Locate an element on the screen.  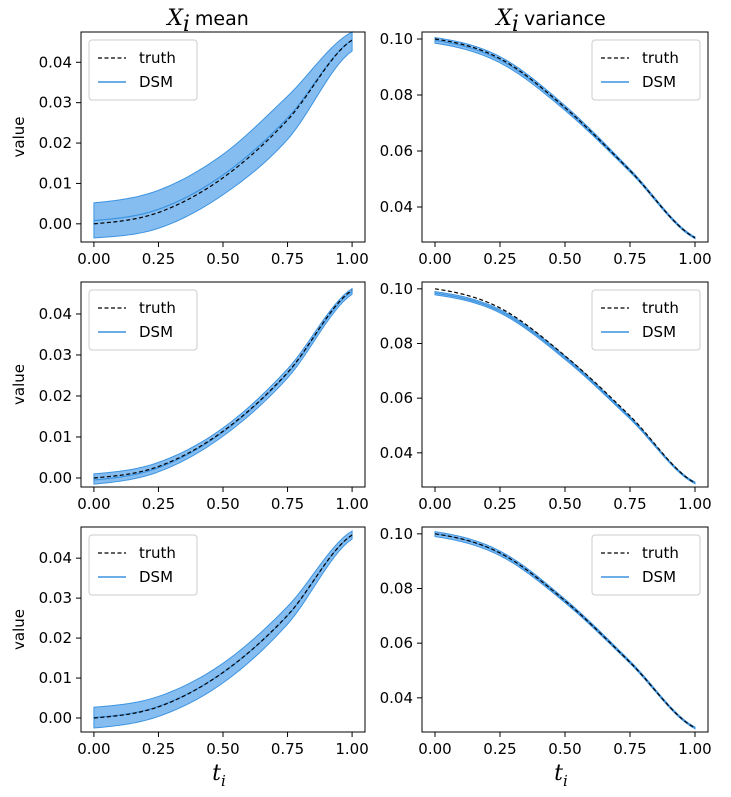
column-title-mean: Xi mean is located at coordinates (207, 21).